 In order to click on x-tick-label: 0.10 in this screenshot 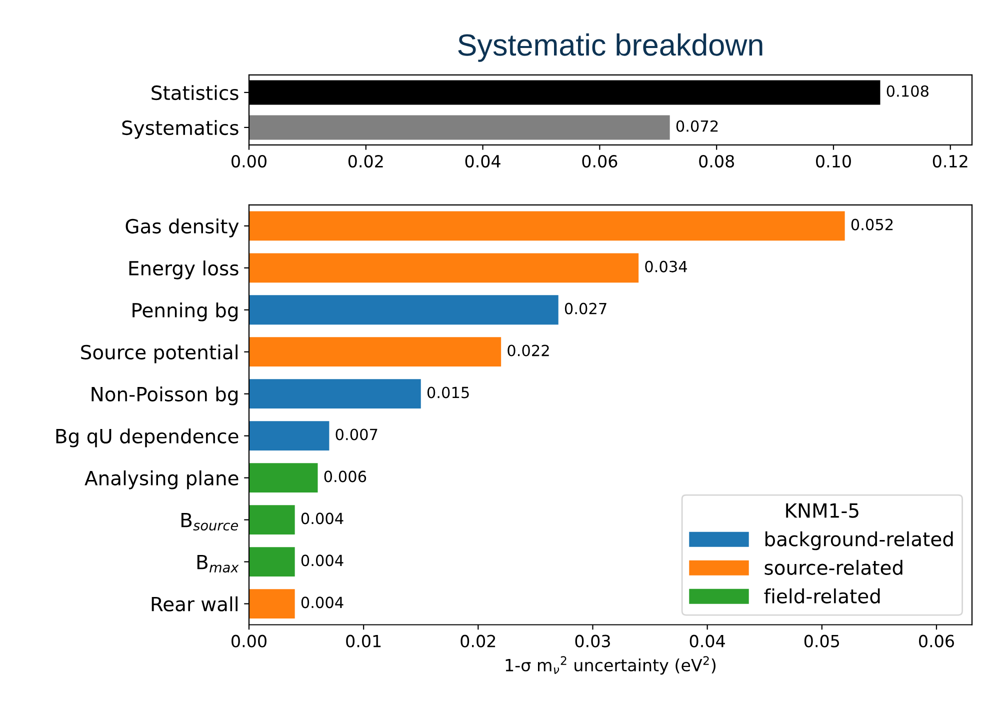, I will do `click(833, 161)`.